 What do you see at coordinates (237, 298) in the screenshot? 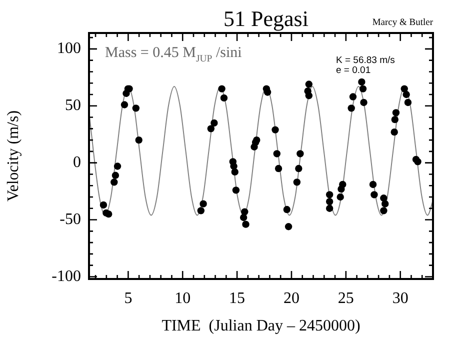
I see `x-tick-label: 15` at bounding box center [237, 298].